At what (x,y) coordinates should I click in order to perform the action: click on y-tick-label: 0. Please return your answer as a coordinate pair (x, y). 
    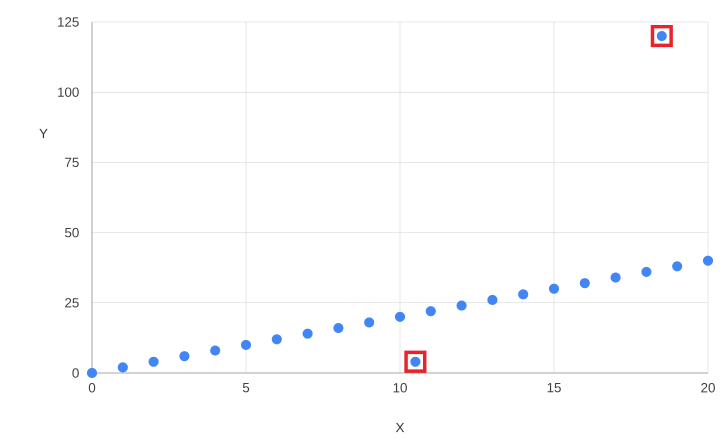
    Looking at the image, I should click on (75, 373).